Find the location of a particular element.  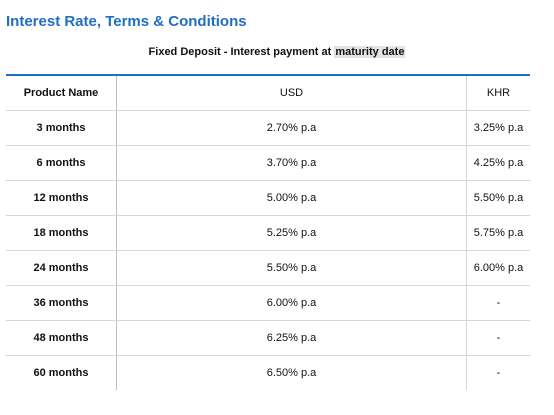

table-row: 48 months 6.25% p.a - is located at coordinates (268, 338).